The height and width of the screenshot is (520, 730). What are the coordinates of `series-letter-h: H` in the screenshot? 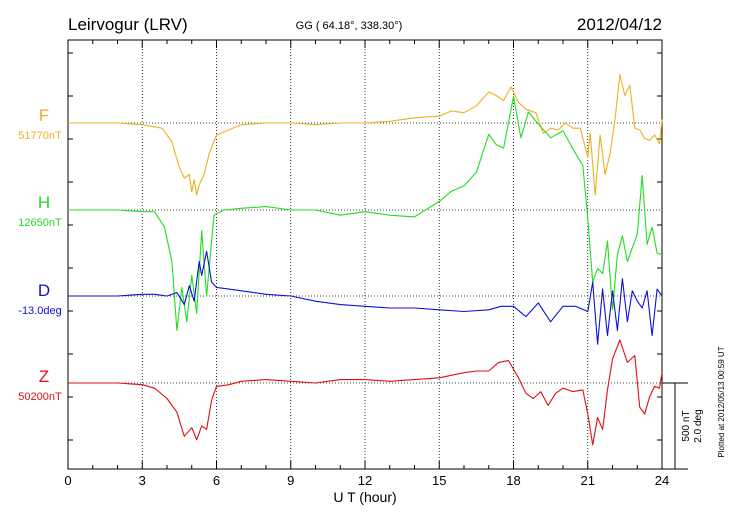 It's located at (44, 202).